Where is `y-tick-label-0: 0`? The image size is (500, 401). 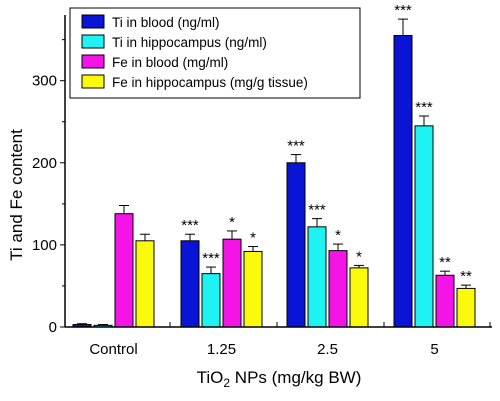
y-tick-label-0: 0 is located at coordinates (53, 327).